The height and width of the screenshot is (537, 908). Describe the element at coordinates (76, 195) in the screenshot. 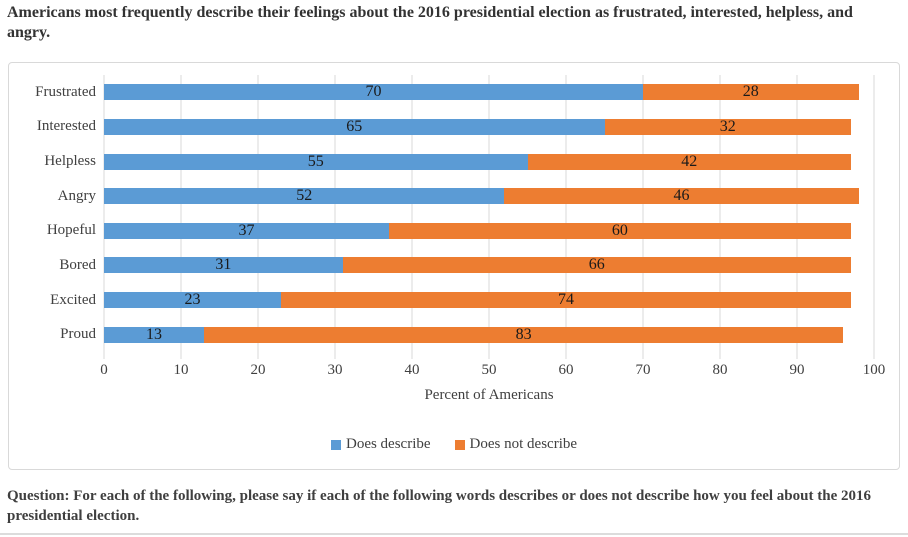

I see `category-label: Angry` at that location.